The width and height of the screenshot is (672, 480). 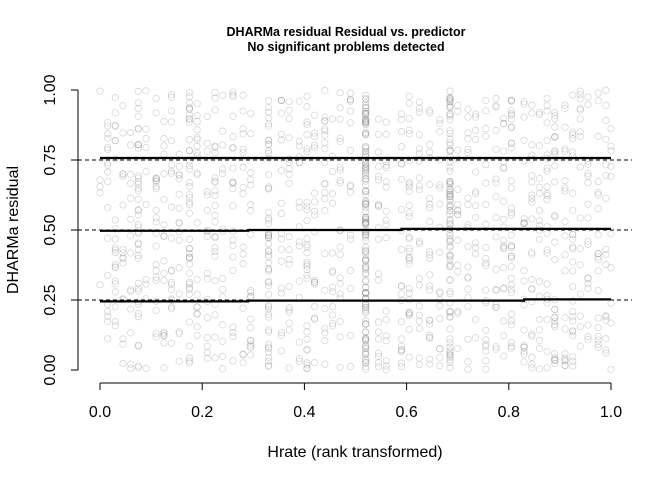 I want to click on quantile-line, so click(x=355, y=229).